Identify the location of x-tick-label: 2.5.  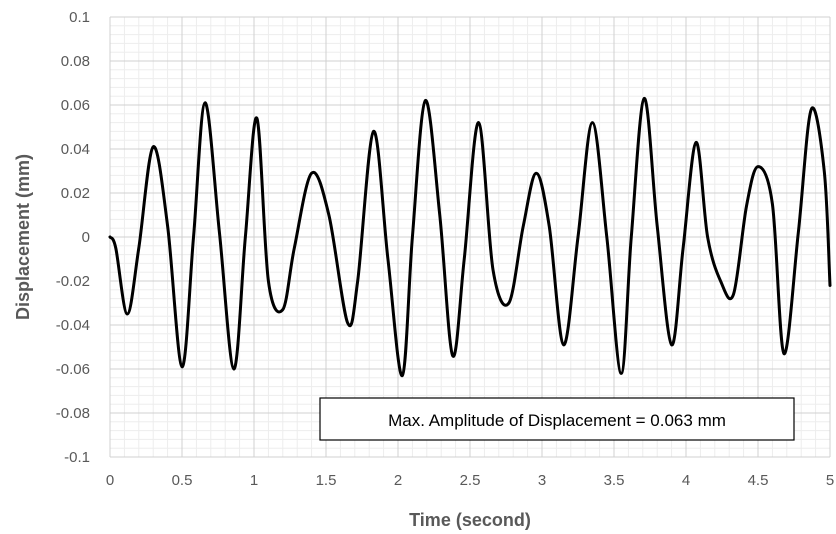
(470, 480).